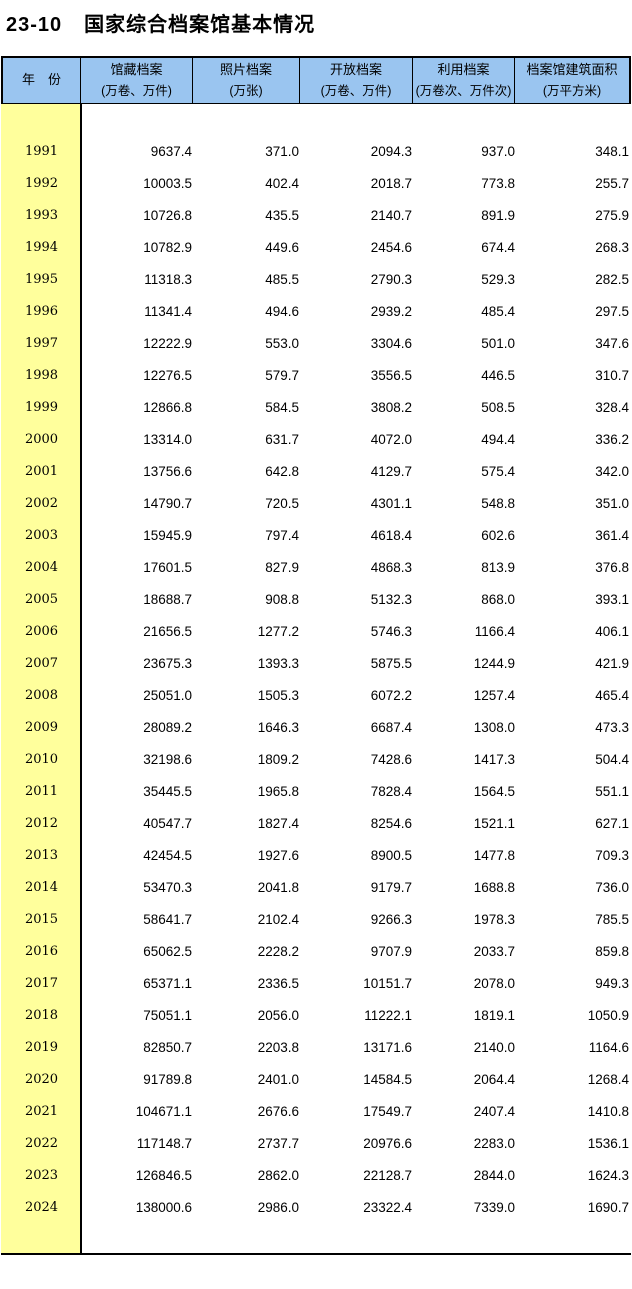 The height and width of the screenshot is (1289, 632). What do you see at coordinates (282, 471) in the screenshot?
I see `value-cell: 642.8` at bounding box center [282, 471].